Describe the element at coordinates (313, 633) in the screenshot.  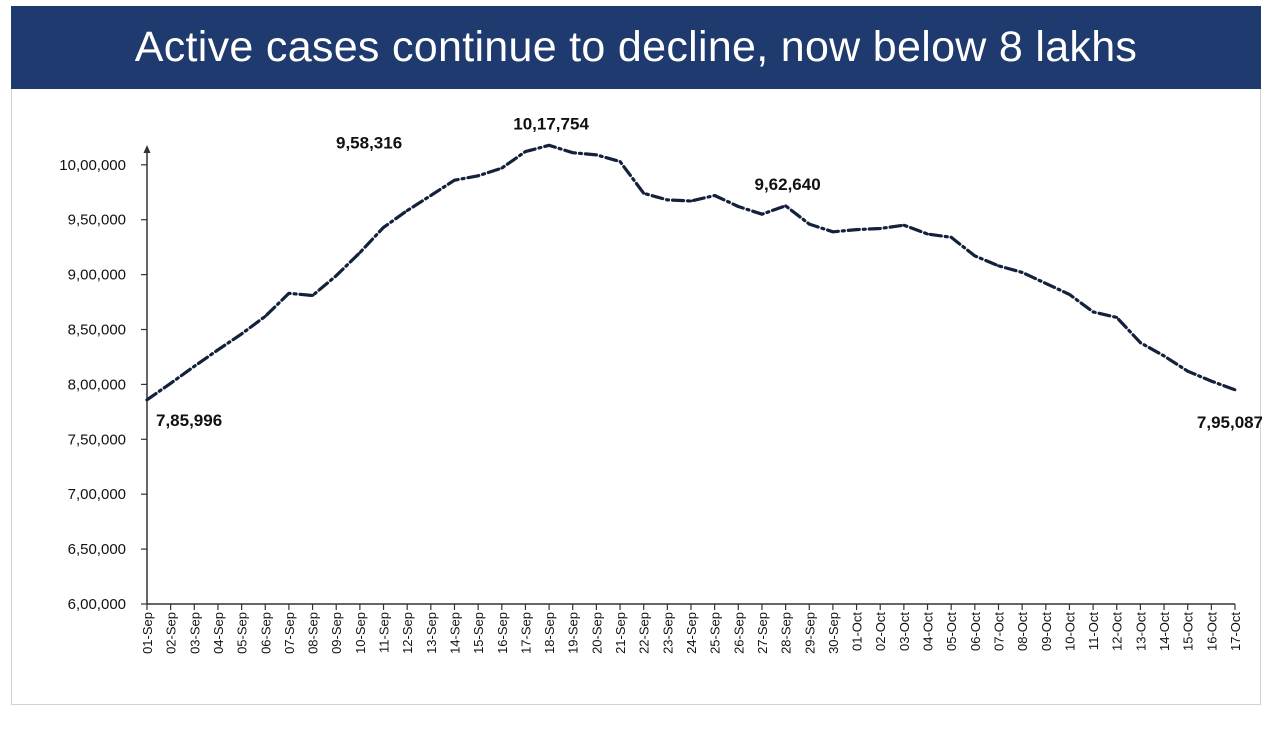
I see `x-tick-label: 08-Sep` at that location.